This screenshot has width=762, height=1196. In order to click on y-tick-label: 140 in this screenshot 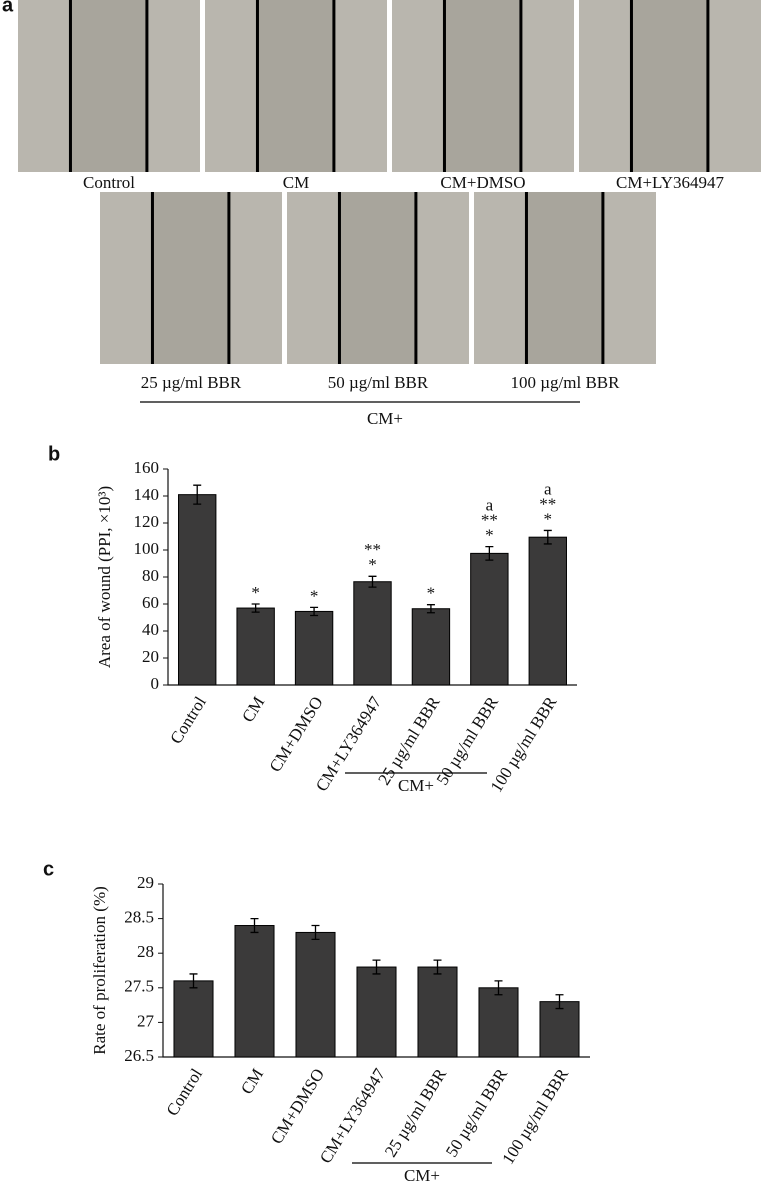, I will do `click(147, 494)`.